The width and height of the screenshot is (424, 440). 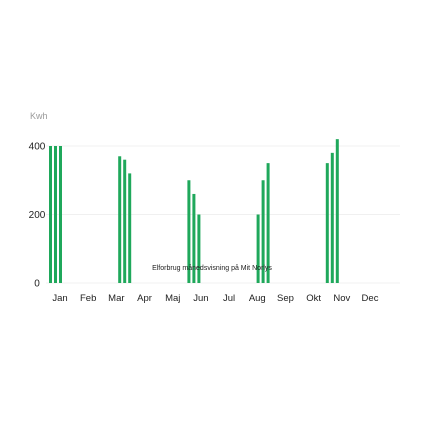 I want to click on y-tick-label: 0, so click(x=37, y=284).